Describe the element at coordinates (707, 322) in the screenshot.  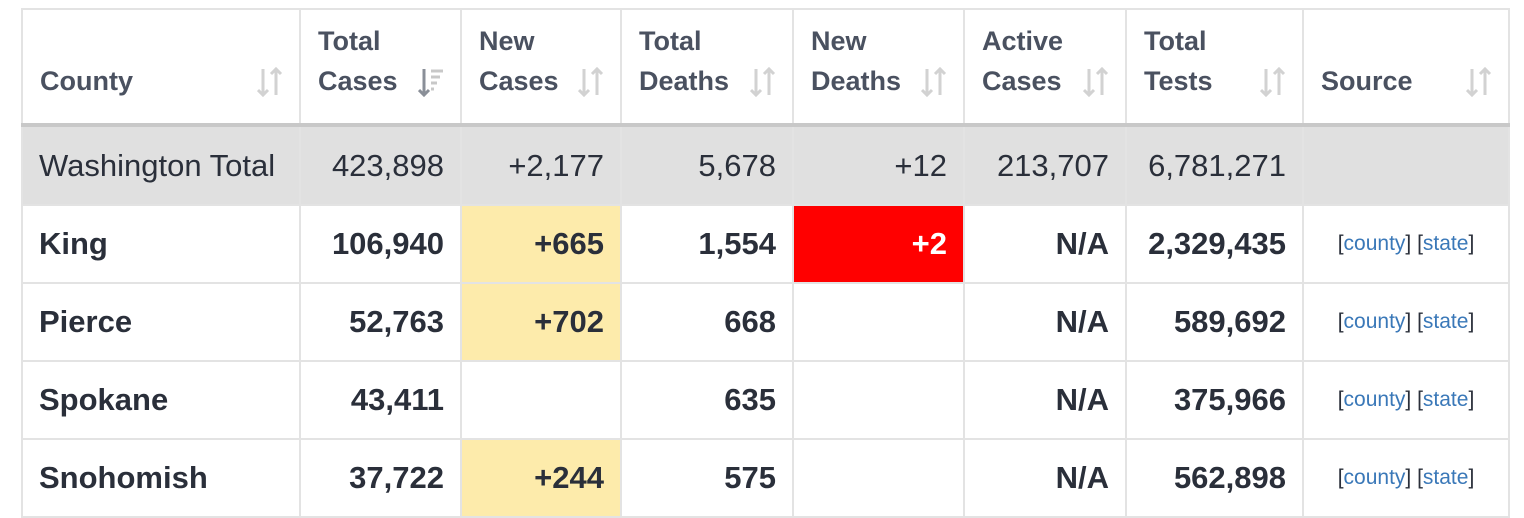
I see `total-deaths-cell: 668` at that location.